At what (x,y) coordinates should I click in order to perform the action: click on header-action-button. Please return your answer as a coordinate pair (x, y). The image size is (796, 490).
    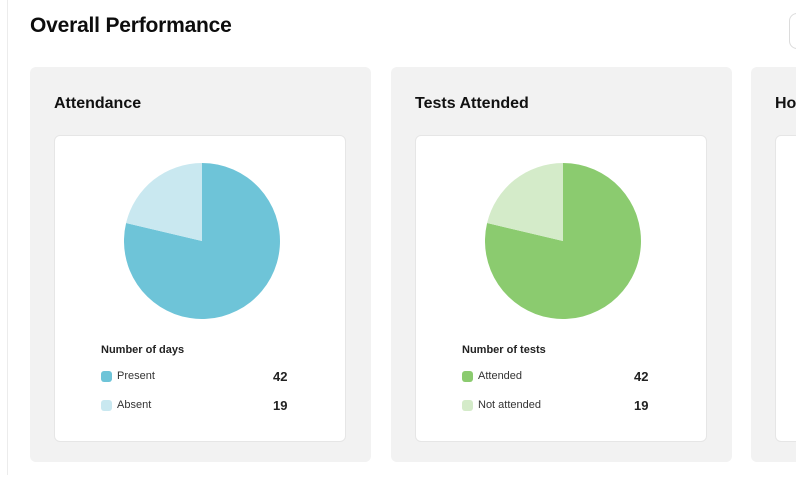
    Looking at the image, I should click on (792, 31).